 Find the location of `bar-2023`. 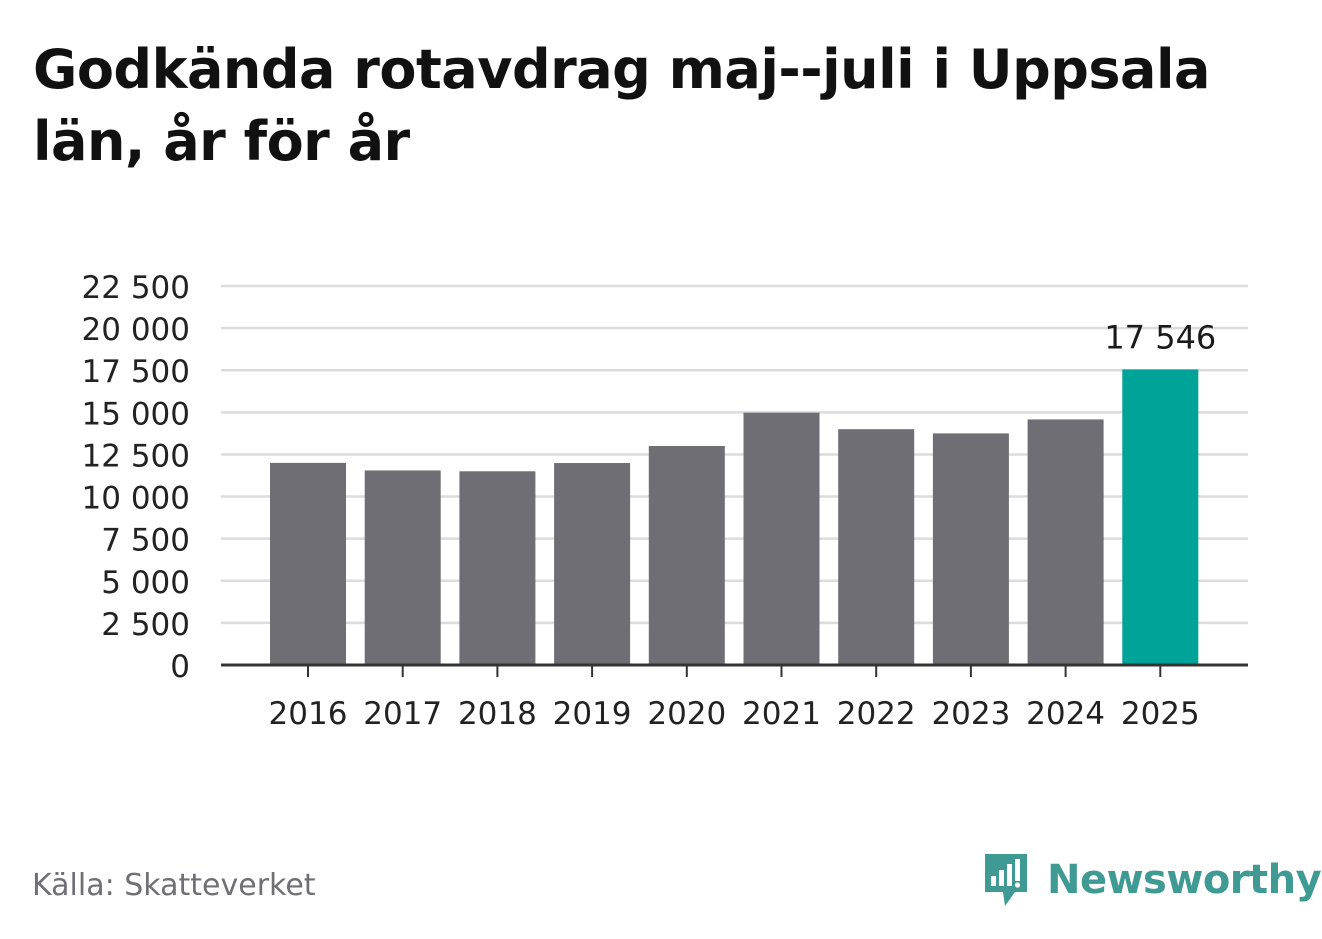

bar-2023 is located at coordinates (970, 549).